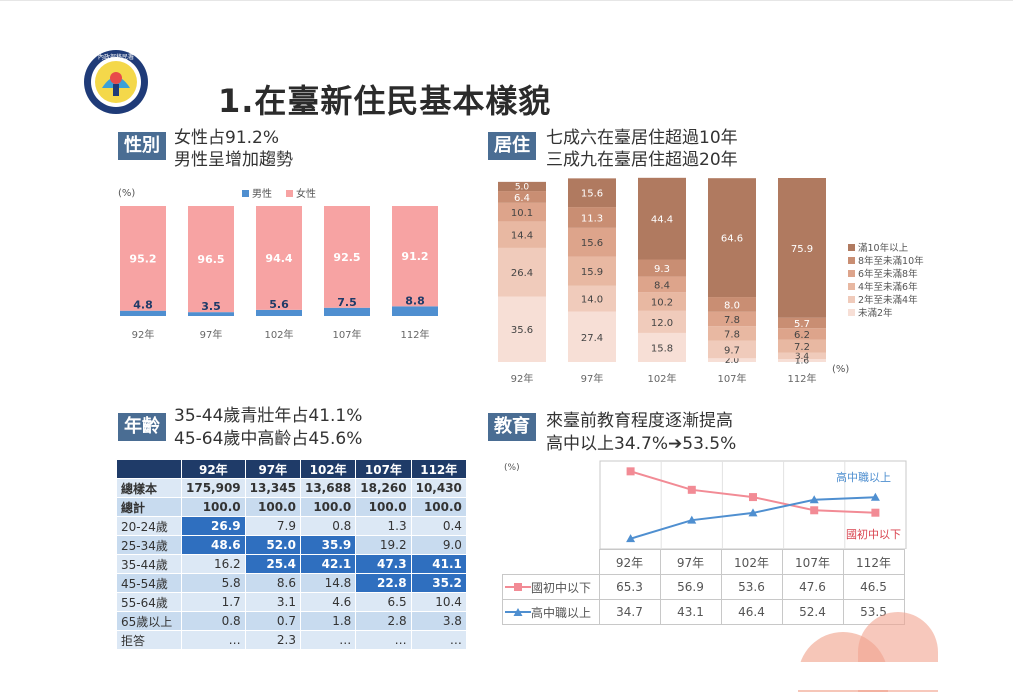 This screenshot has width=1013, height=692. What do you see at coordinates (143, 334) in the screenshot?
I see `tick-label: 92年` at bounding box center [143, 334].